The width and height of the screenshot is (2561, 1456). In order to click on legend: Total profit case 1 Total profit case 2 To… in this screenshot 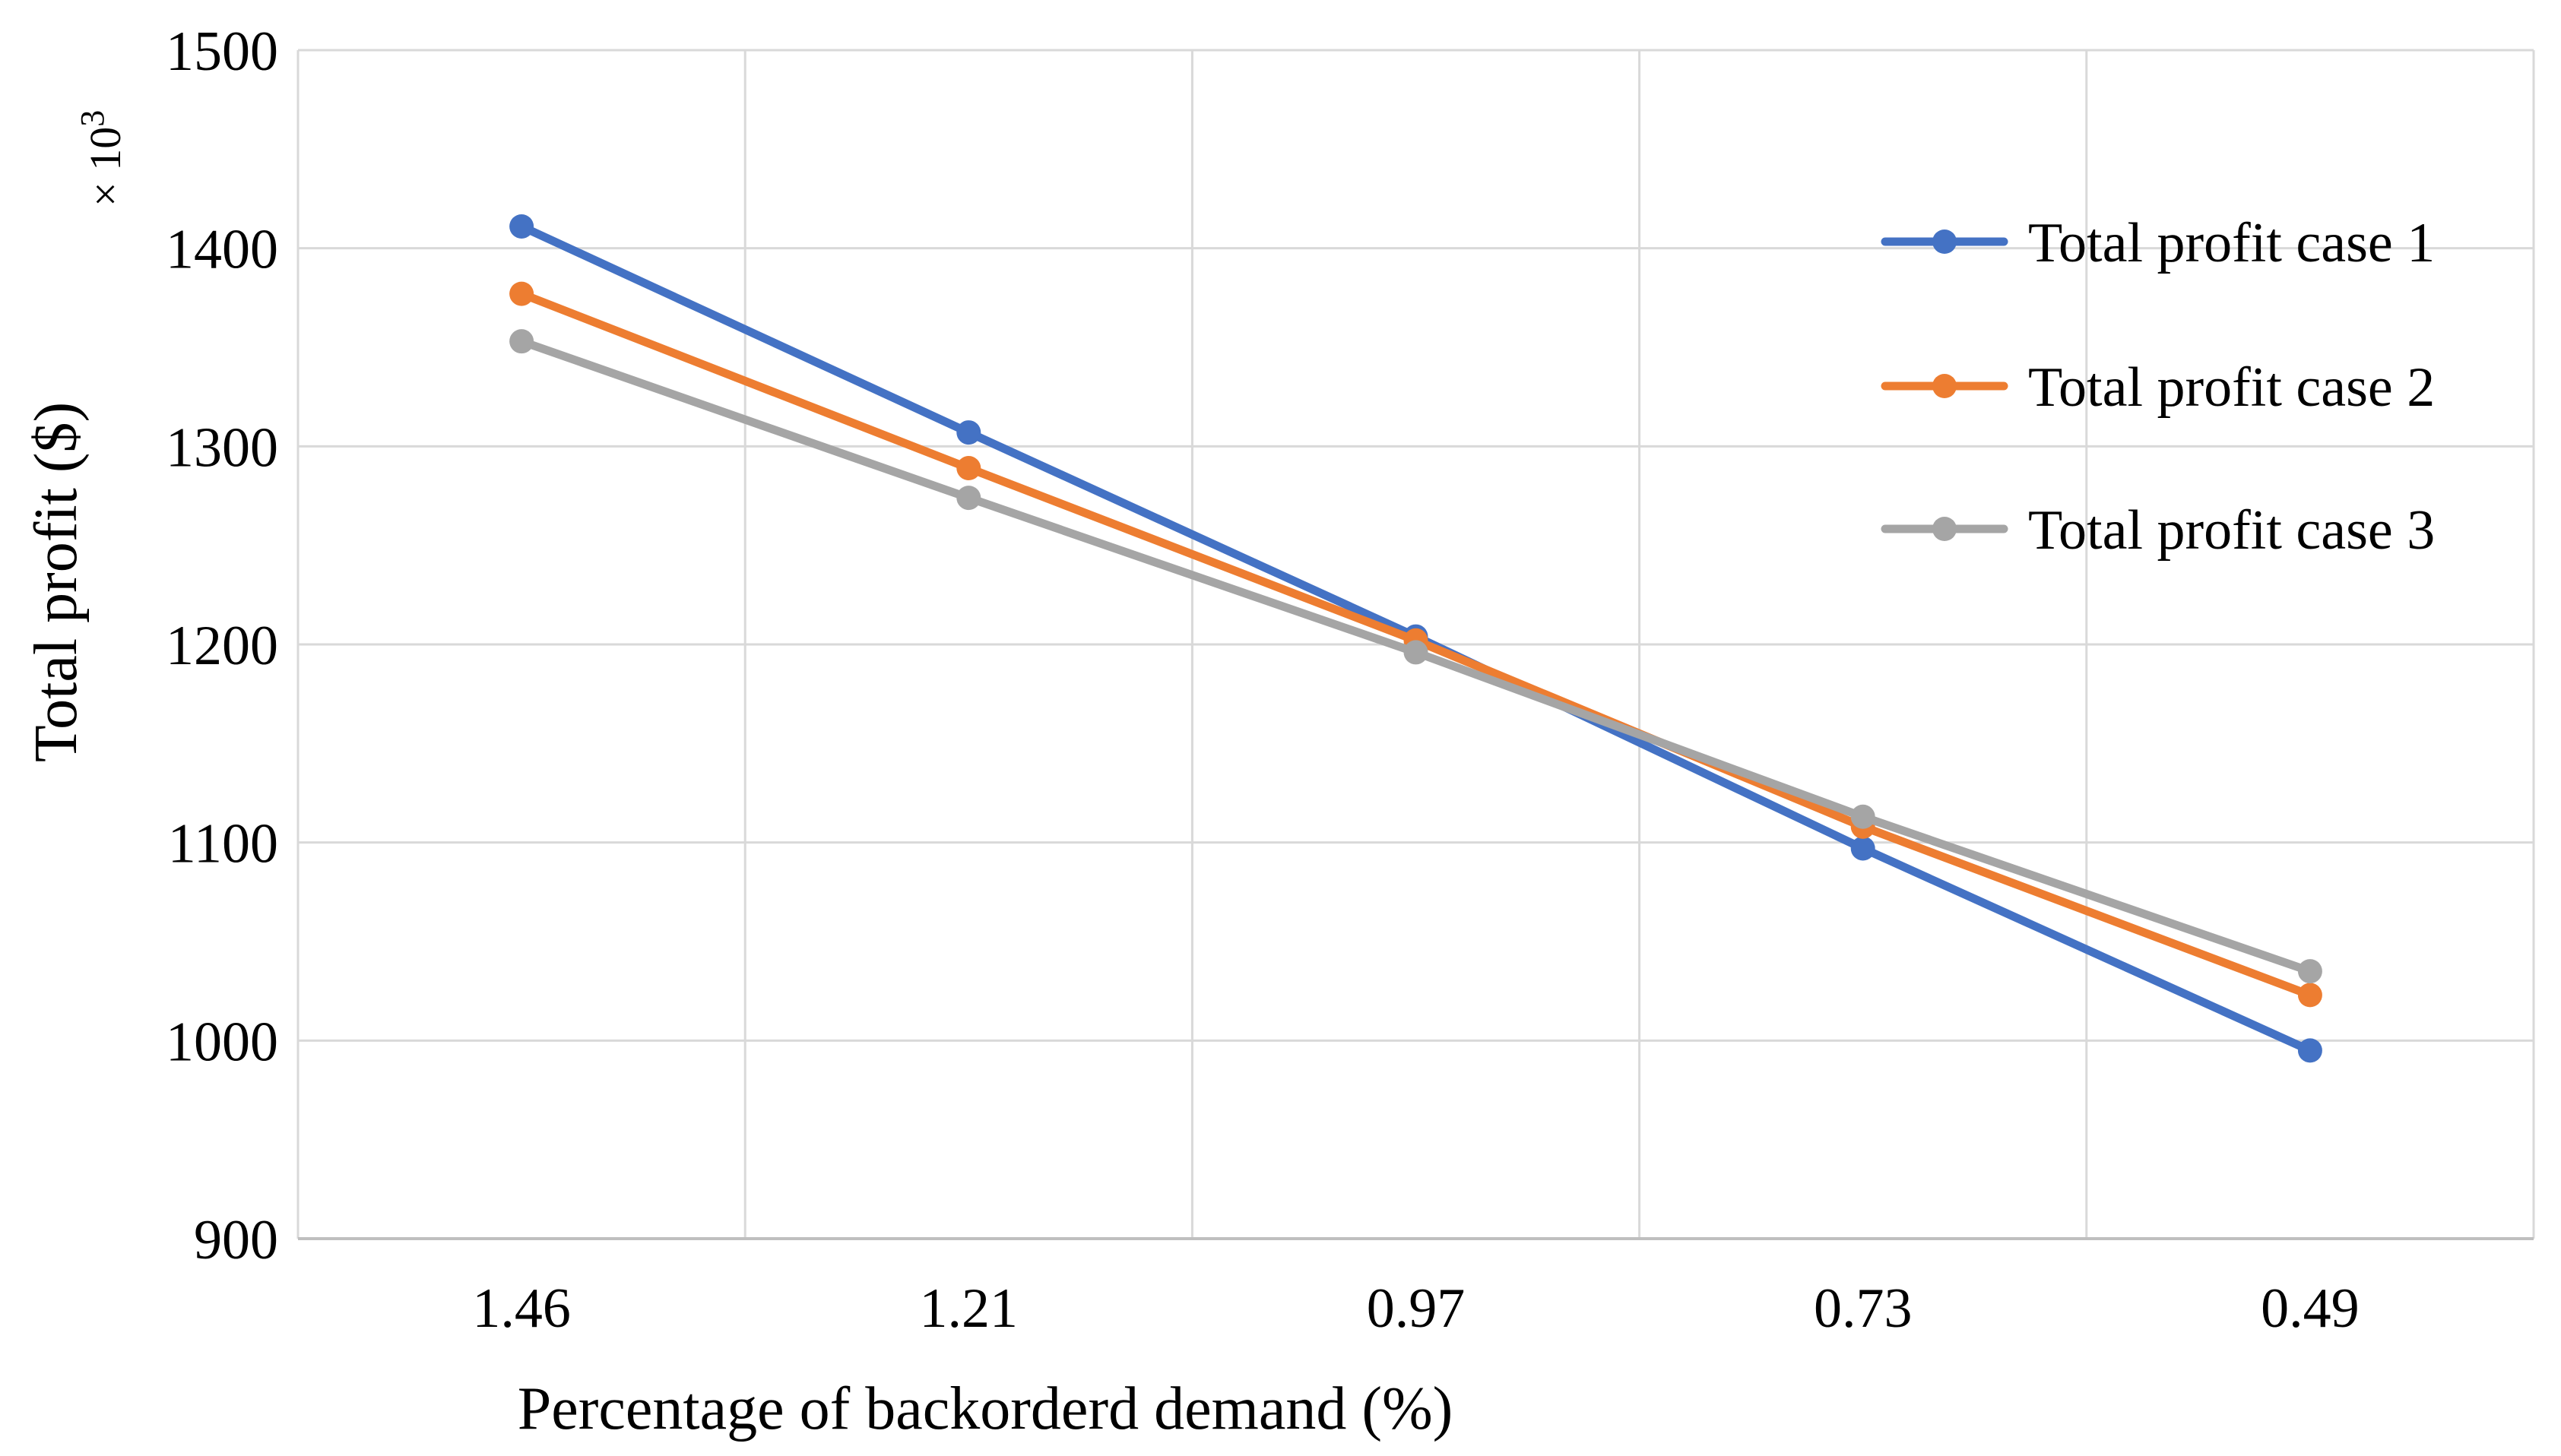, I will do `click(2158, 387)`.